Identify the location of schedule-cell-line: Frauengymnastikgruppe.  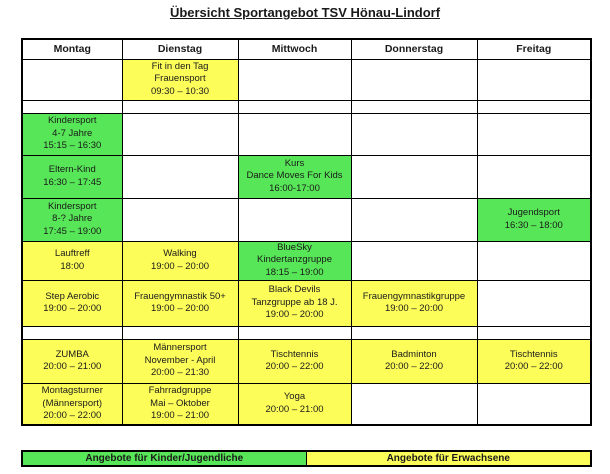
(414, 296).